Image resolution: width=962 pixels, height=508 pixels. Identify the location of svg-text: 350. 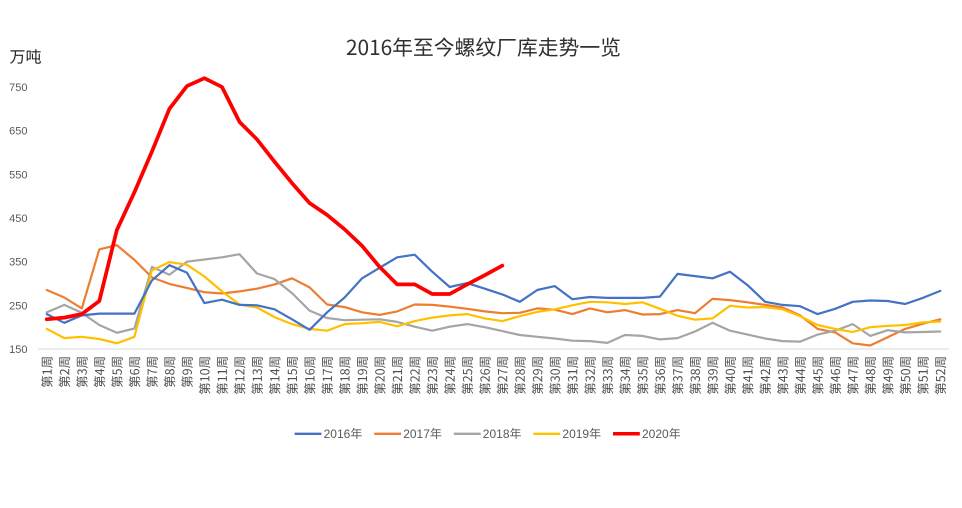
(18, 263).